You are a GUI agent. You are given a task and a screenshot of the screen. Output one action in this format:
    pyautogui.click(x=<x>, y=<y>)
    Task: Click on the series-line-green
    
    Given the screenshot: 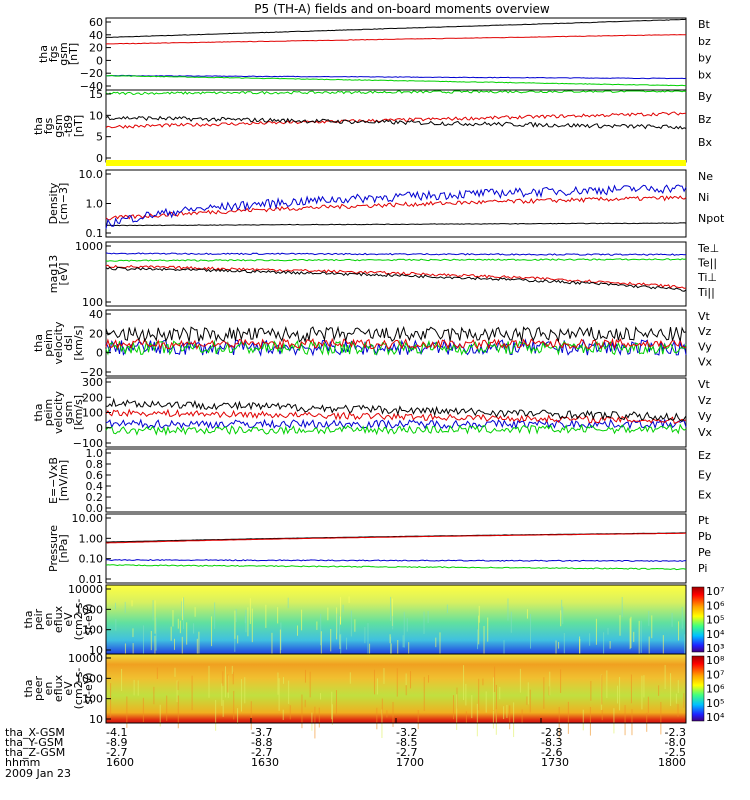 What is the action you would take?
    pyautogui.click(x=396, y=429)
    